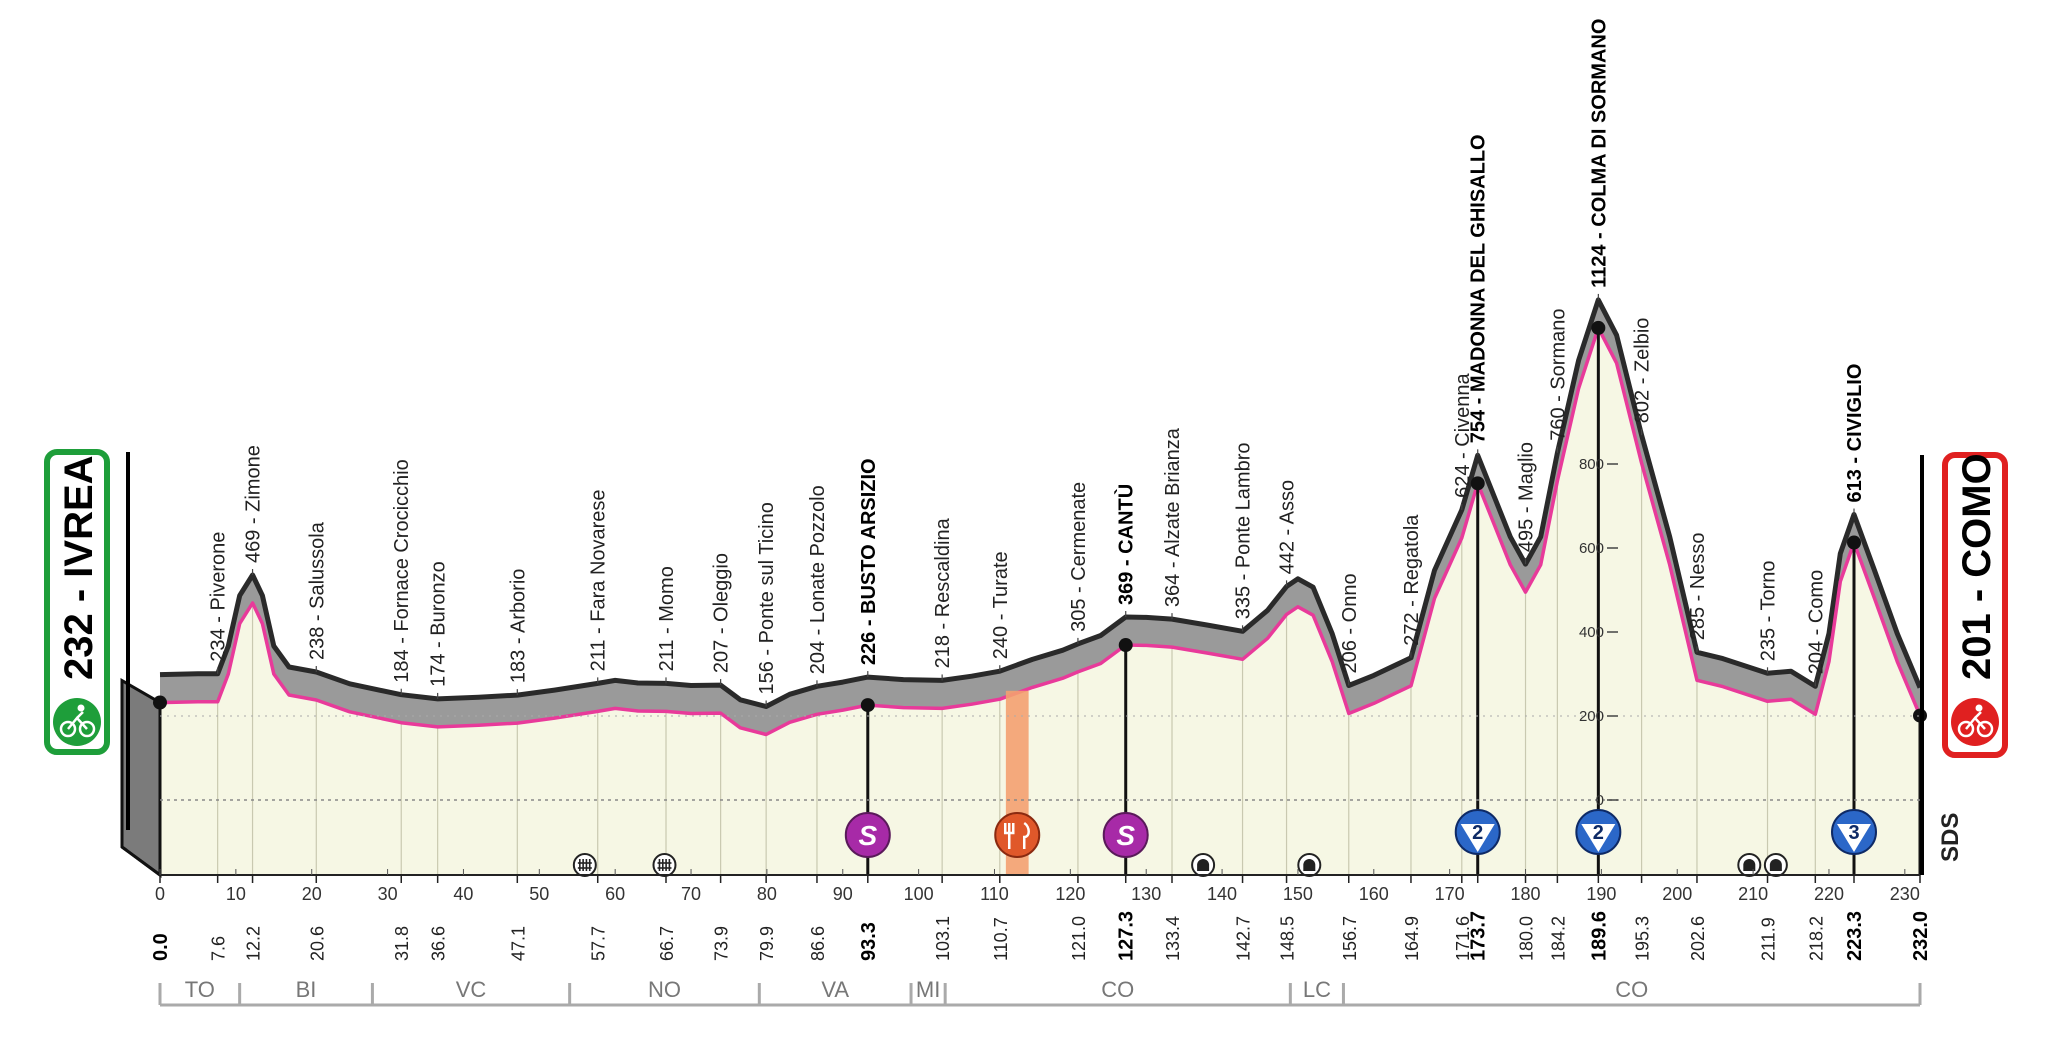 This screenshot has width=2048, height=1058. I want to click on gpm-category-label: 3, so click(1853, 833).